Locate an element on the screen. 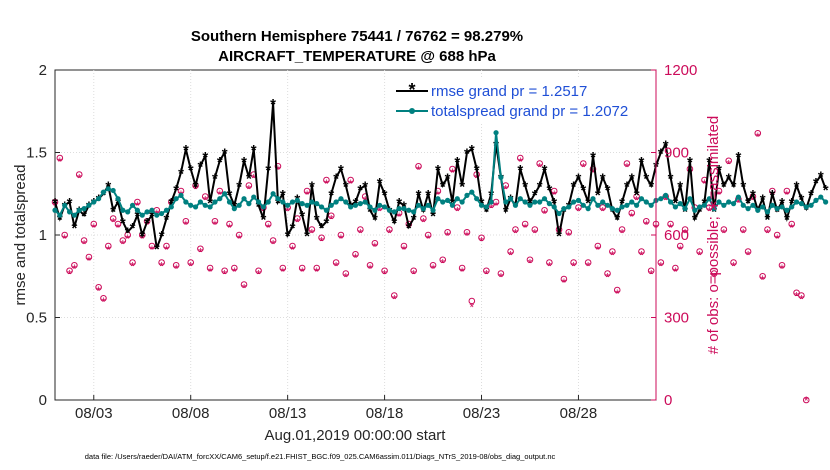 This screenshot has height=470, width=830. y-right-tick-label: 300 is located at coordinates (676, 318).